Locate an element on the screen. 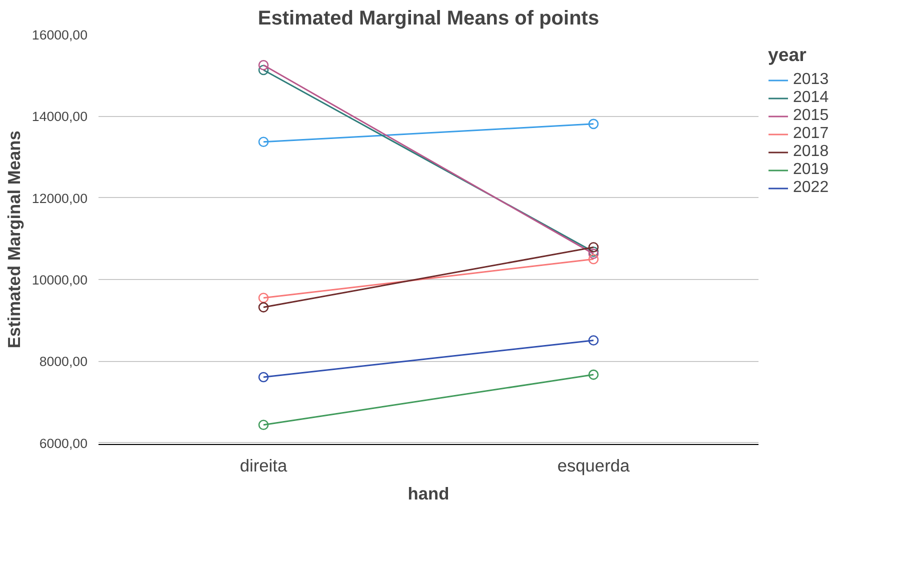  legend-label: 2017 is located at coordinates (811, 134).